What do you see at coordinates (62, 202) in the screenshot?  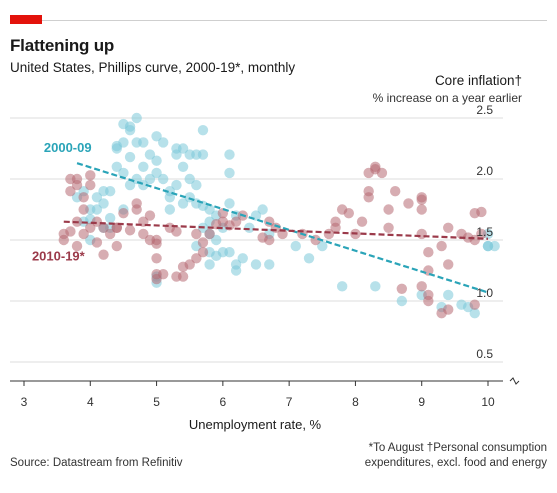 I see `series-labels: 2000-09 2010-19*` at bounding box center [62, 202].